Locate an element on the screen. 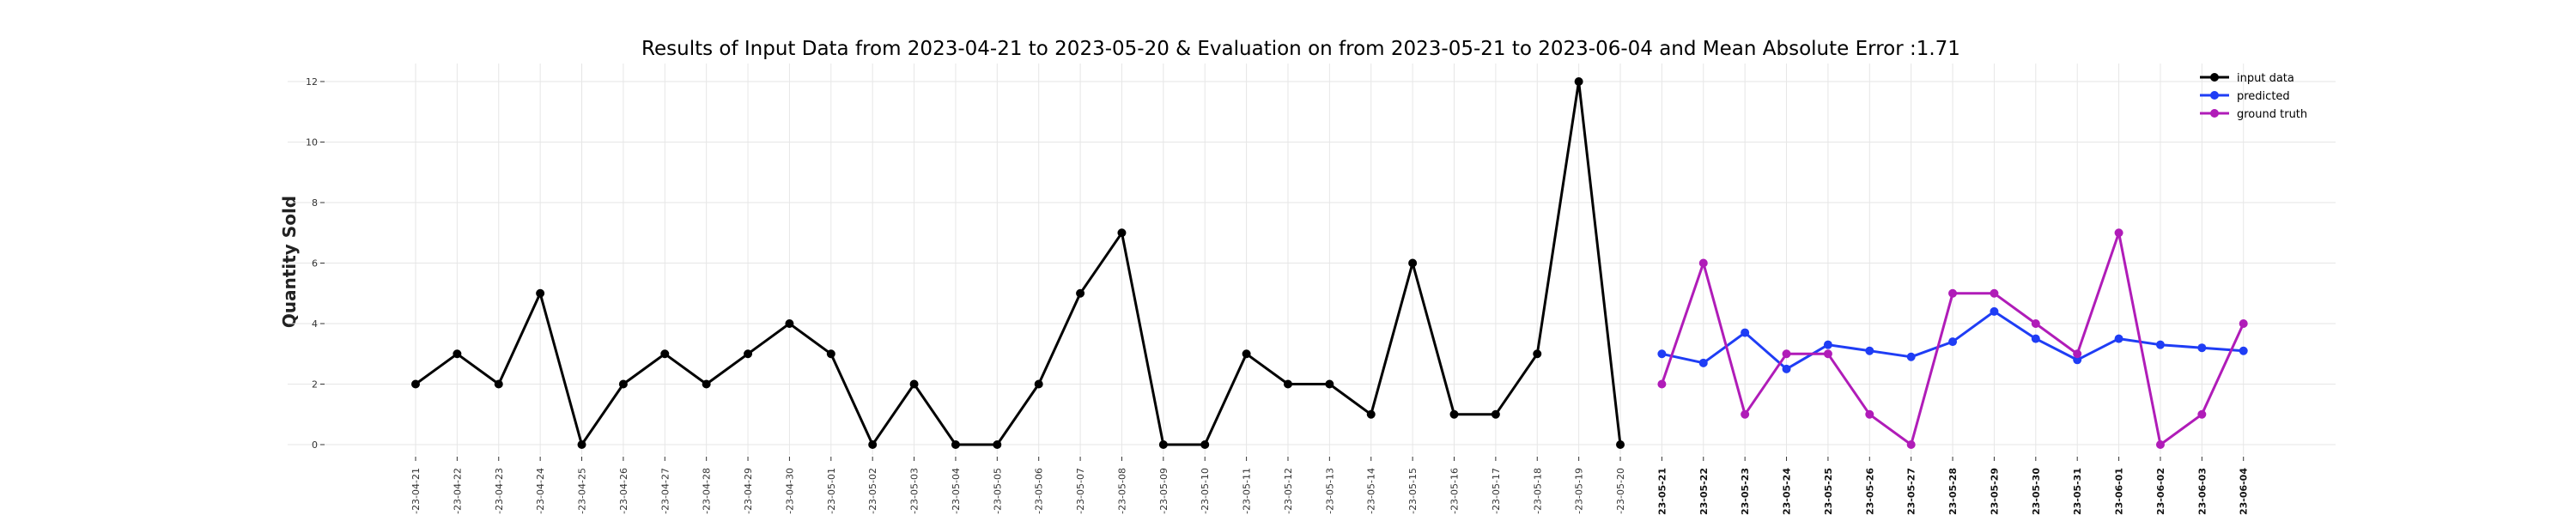 This screenshot has height=515, width=2576. x-tick-label: -23-05-20 is located at coordinates (1620, 491).